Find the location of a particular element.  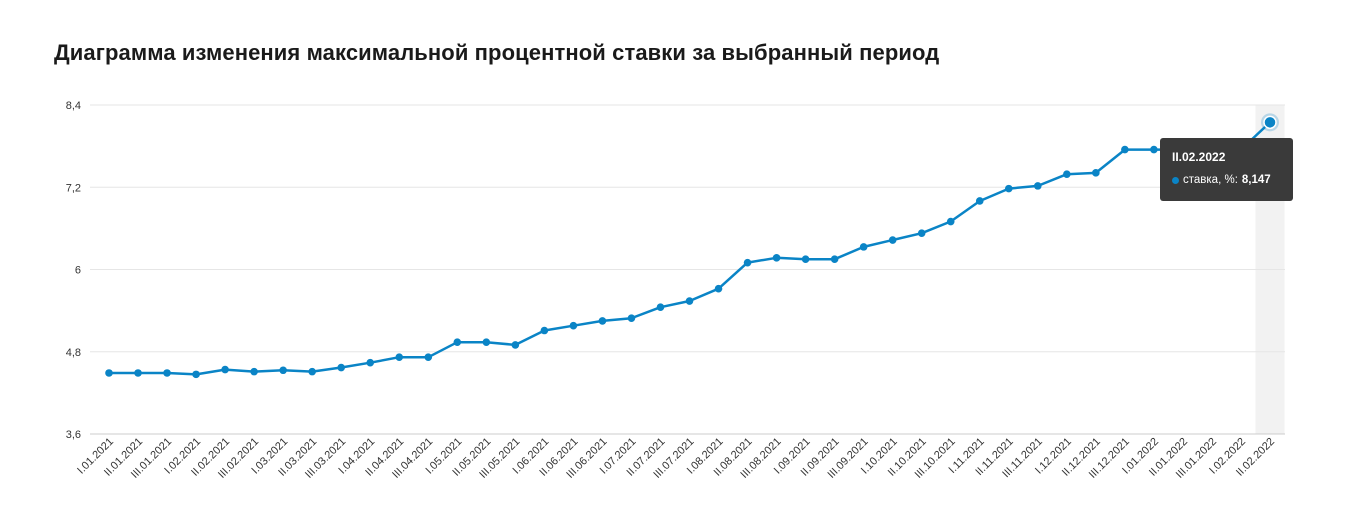

y-tick-label: 7,2 is located at coordinates (73, 188).